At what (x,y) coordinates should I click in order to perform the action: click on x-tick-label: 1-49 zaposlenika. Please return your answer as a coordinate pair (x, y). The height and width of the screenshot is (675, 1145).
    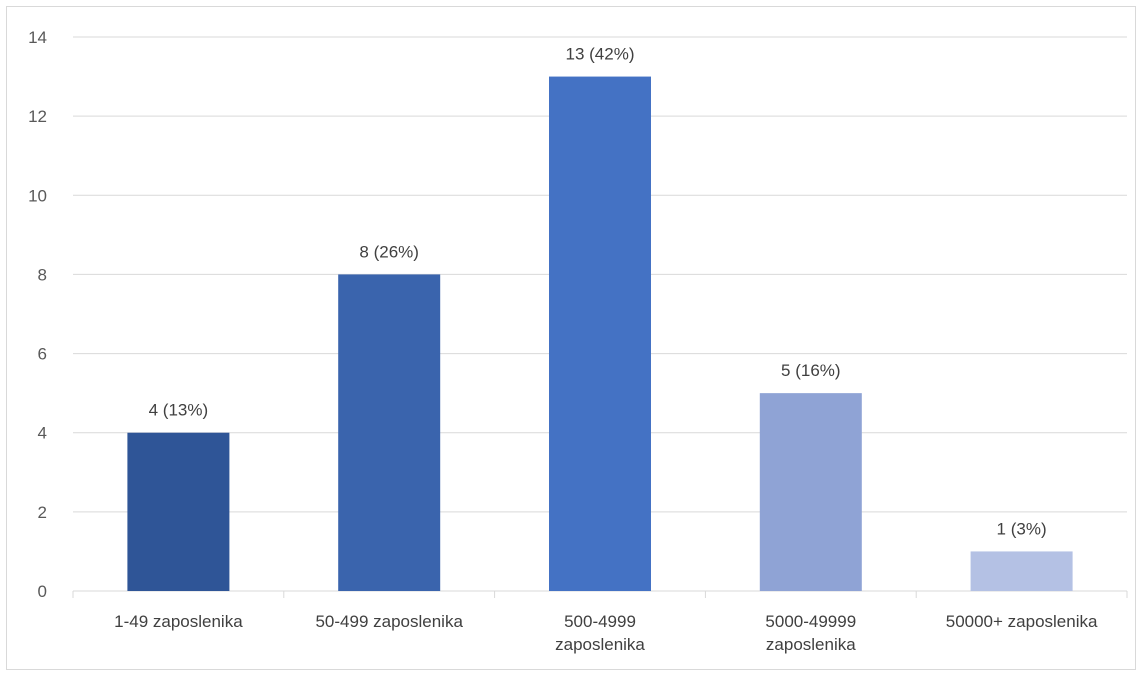
    Looking at the image, I should click on (178, 621).